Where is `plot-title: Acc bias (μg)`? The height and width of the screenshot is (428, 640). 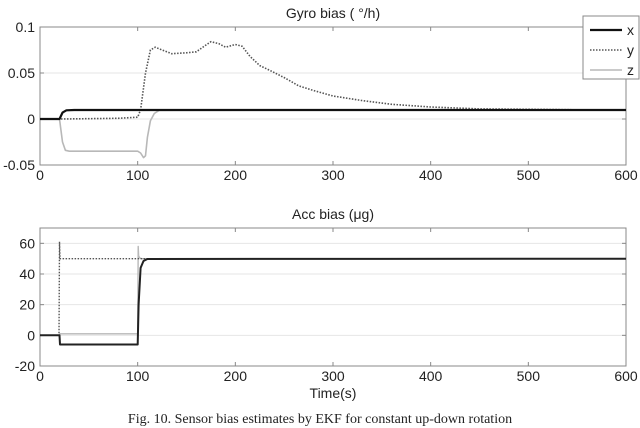
plot-title: Acc bias (μg) is located at coordinates (333, 214).